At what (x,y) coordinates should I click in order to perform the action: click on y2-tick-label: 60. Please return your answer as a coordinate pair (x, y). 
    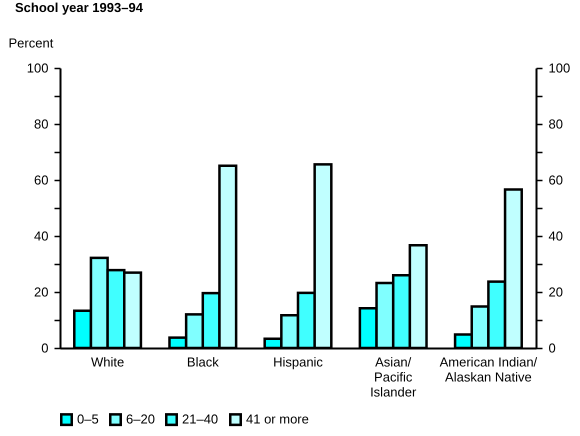
    Looking at the image, I should click on (555, 180).